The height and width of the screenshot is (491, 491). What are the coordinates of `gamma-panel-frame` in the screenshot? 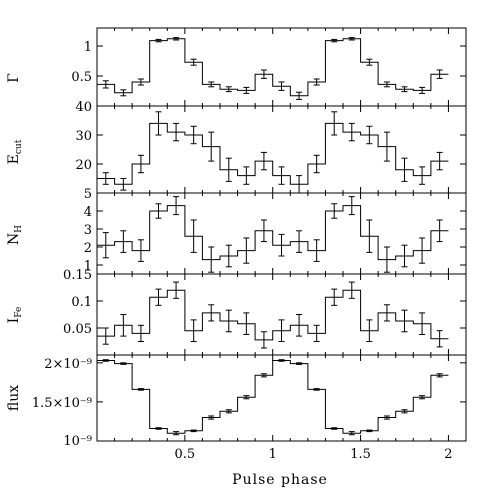 It's located at (281, 67).